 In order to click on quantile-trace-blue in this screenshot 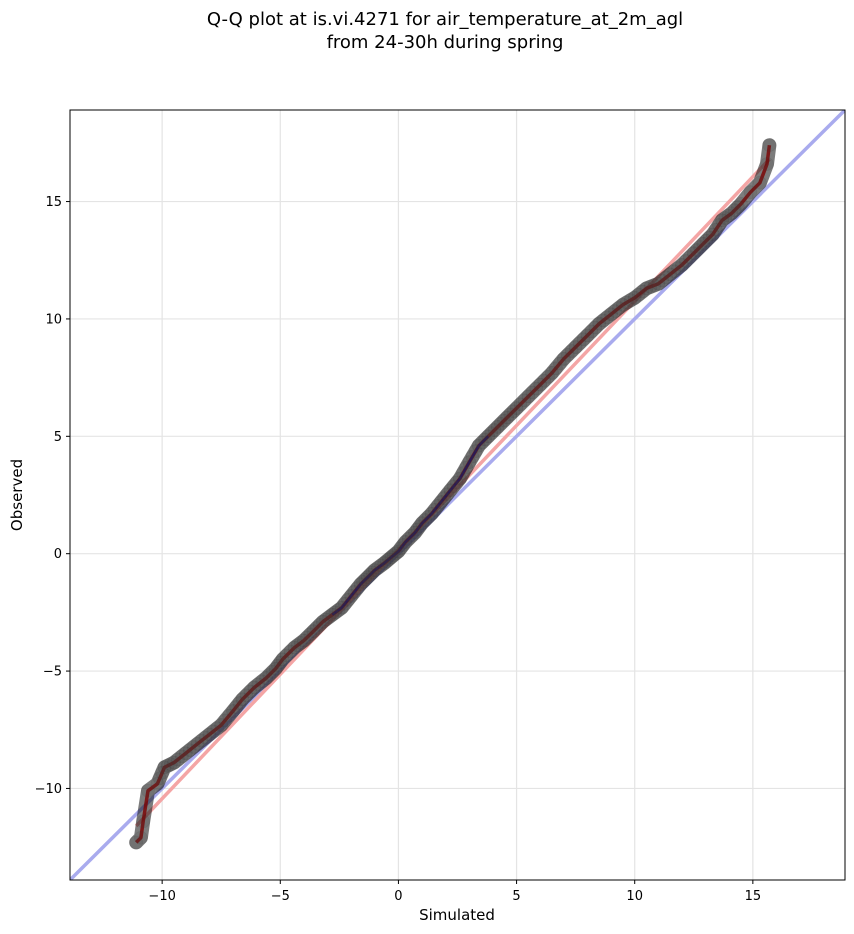, I will do `click(410, 525)`.